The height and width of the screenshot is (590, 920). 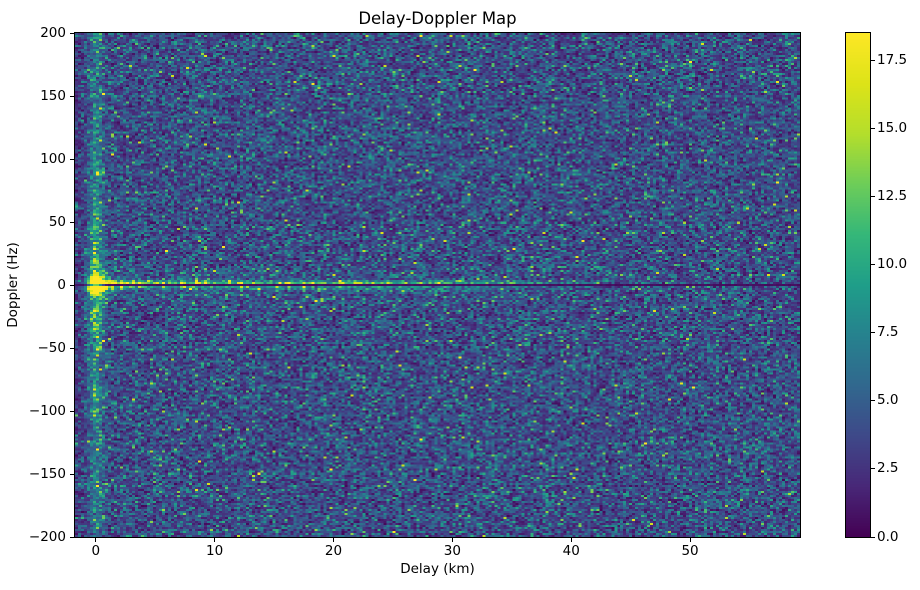 What do you see at coordinates (53, 158) in the screenshot?
I see `y-tick-label: 100` at bounding box center [53, 158].